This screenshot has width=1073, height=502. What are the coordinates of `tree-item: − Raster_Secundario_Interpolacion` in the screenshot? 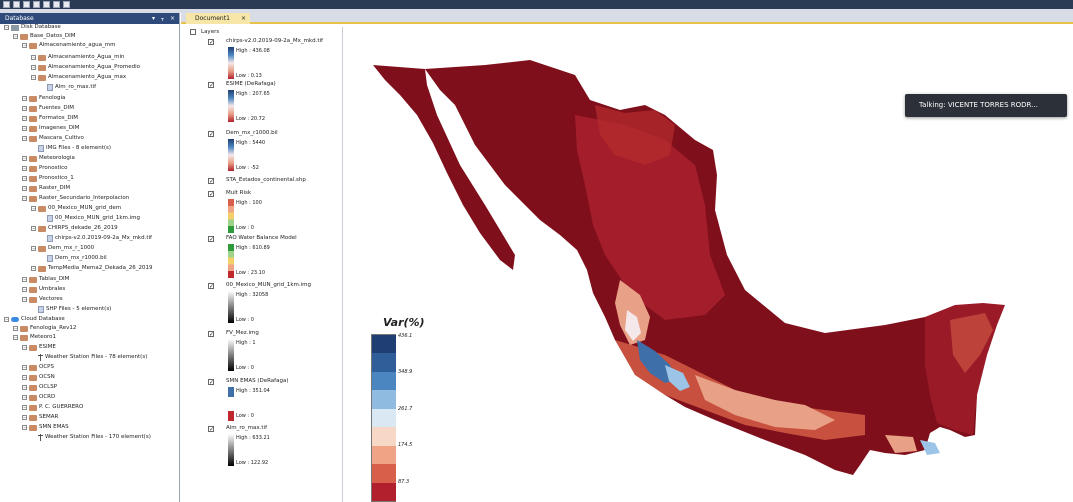 It's located at (75, 198).